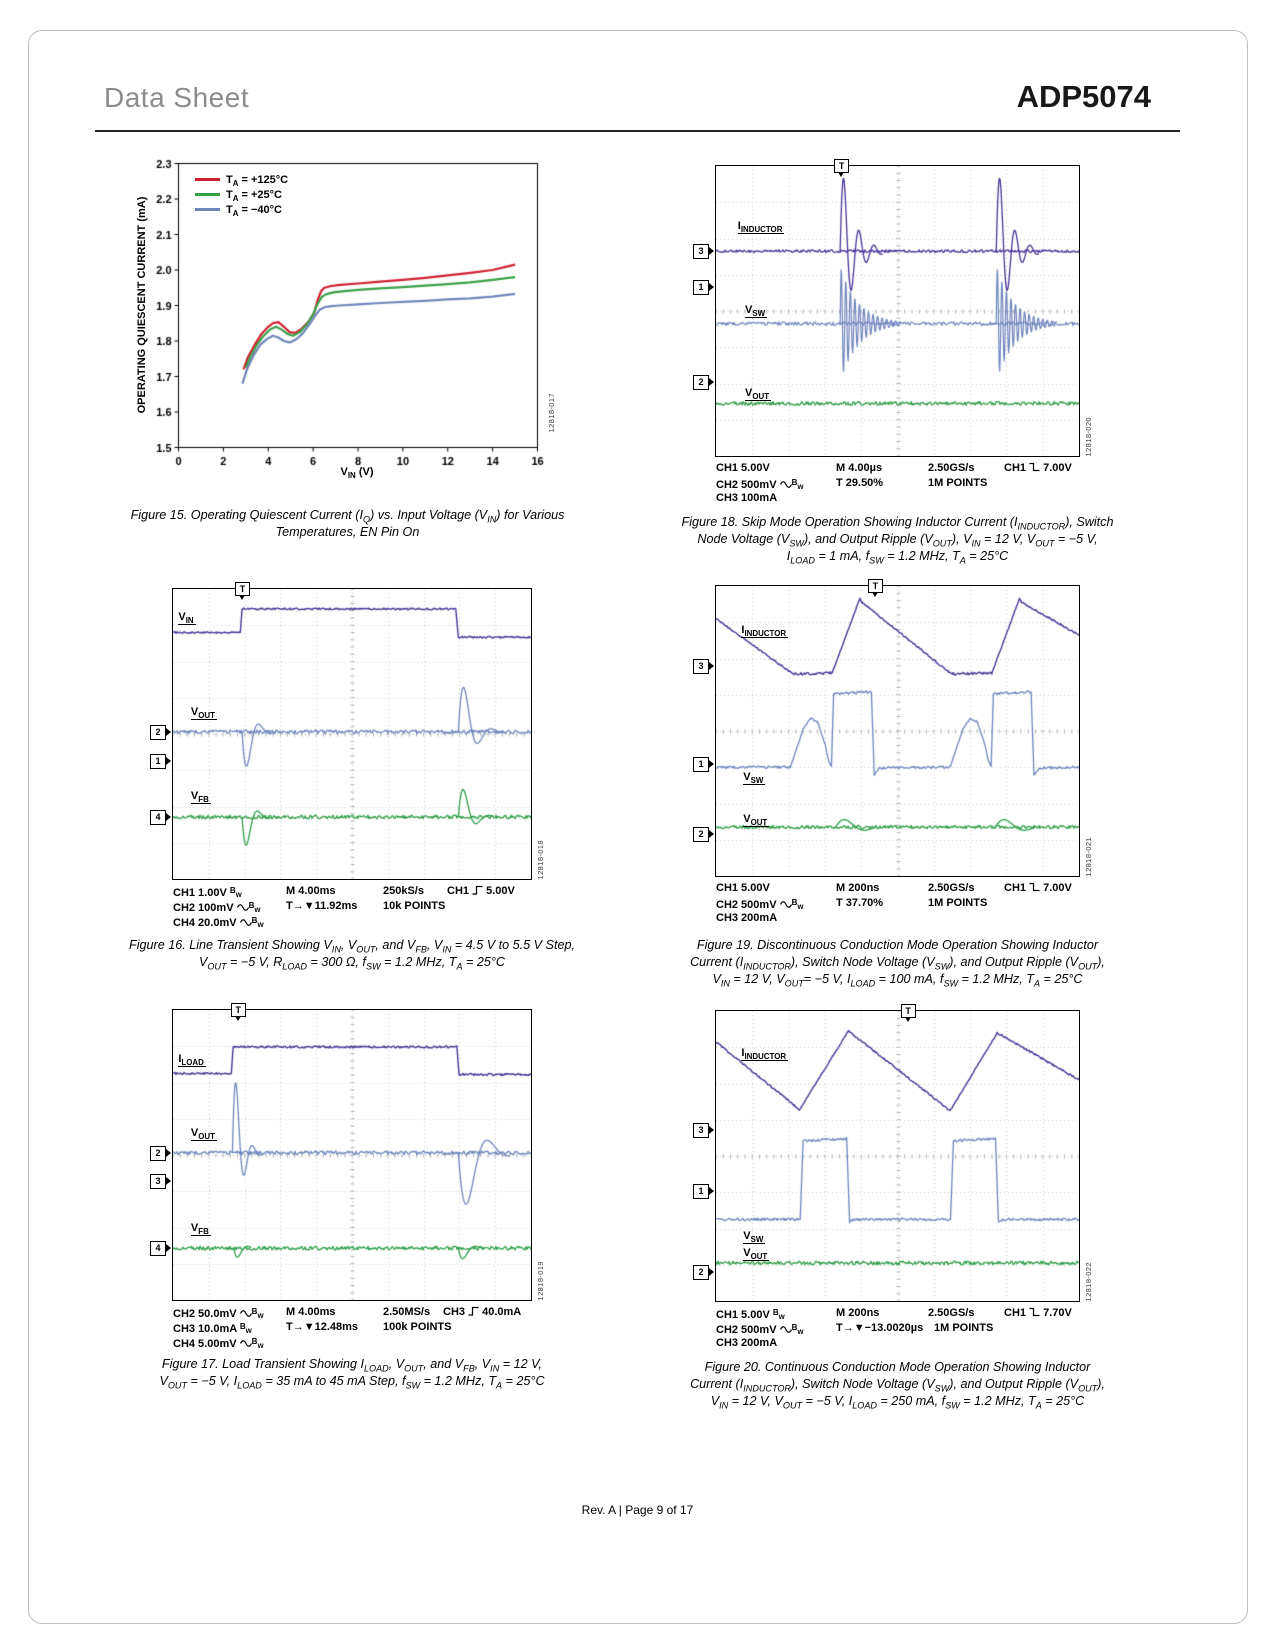  Describe the element at coordinates (859, 468) in the screenshot. I see `scope-readout: M 4.00µs` at that location.